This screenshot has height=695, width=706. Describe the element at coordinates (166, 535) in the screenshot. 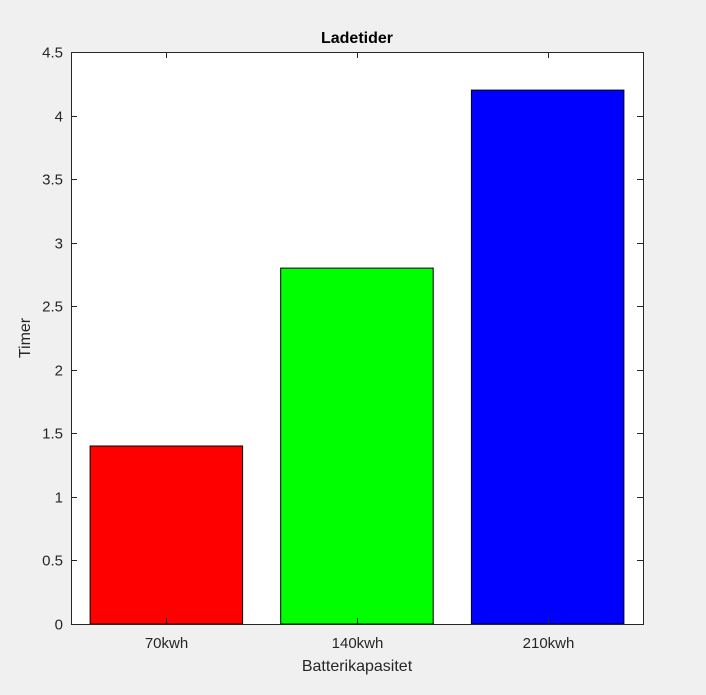

I see `bar-70kwh` at that location.